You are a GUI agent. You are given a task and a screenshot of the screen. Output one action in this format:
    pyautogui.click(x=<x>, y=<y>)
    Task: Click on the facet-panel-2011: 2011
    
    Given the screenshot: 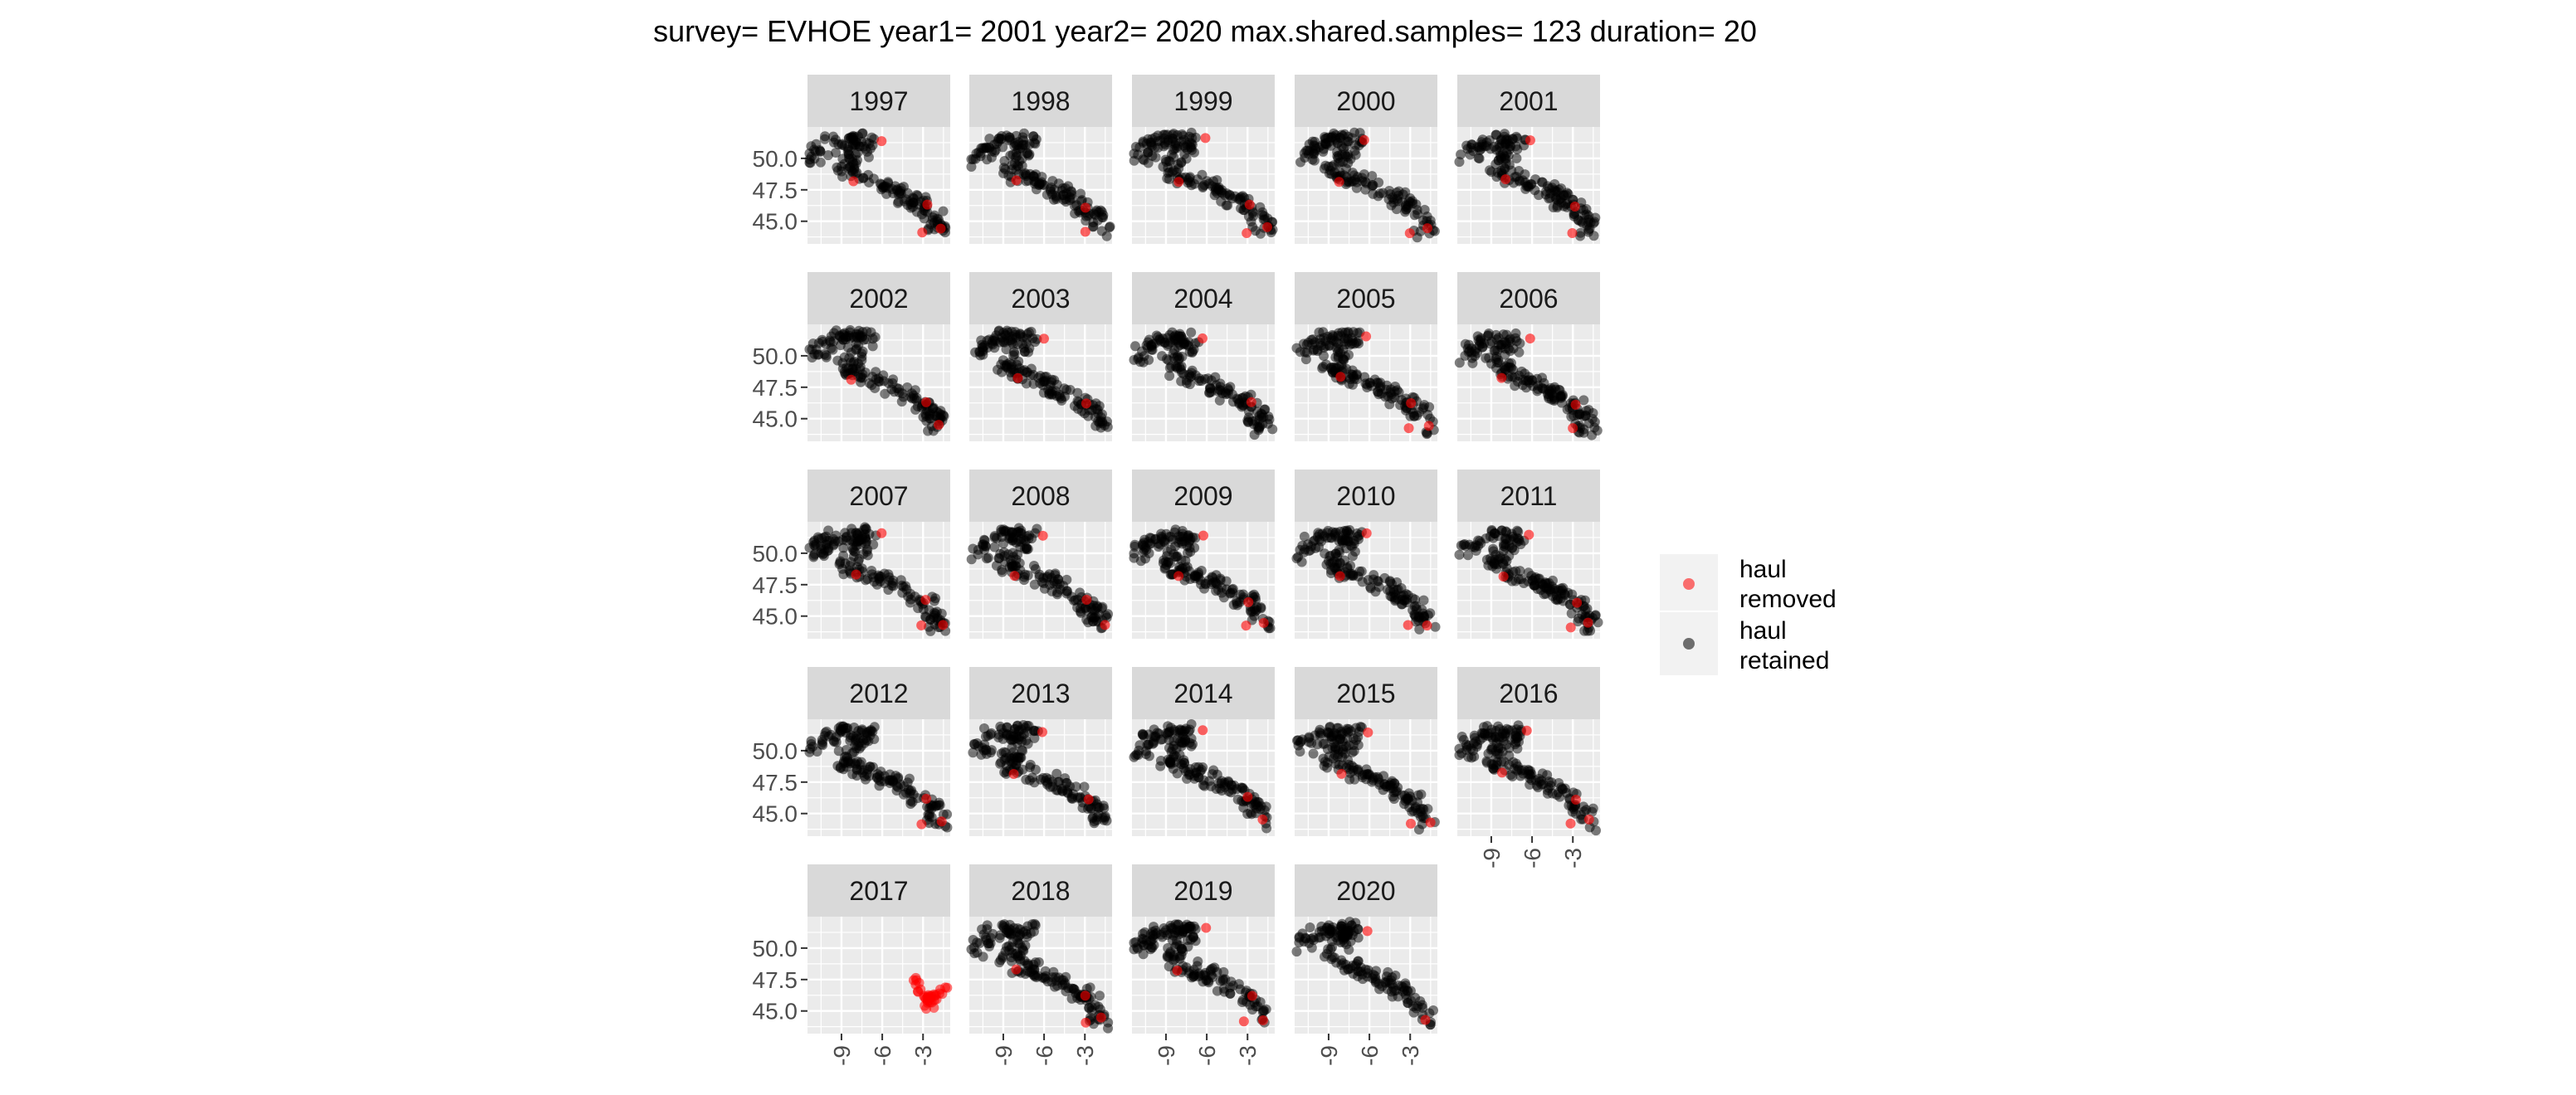 What is the action you would take?
    pyautogui.click(x=1528, y=554)
    